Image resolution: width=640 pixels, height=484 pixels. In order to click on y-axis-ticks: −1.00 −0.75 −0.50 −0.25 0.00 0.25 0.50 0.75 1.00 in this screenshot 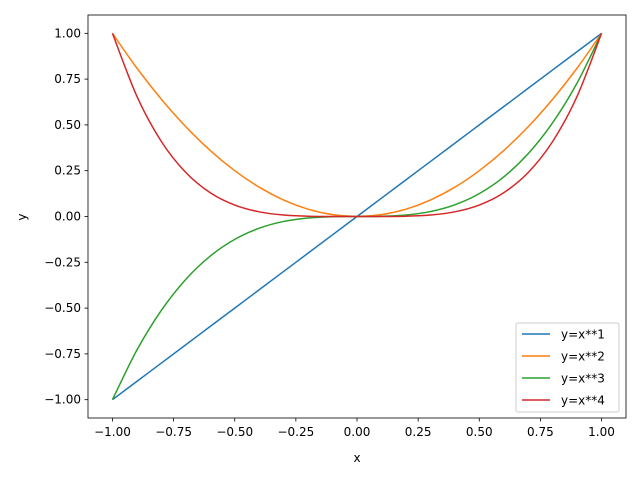, I will do `click(66, 216)`.